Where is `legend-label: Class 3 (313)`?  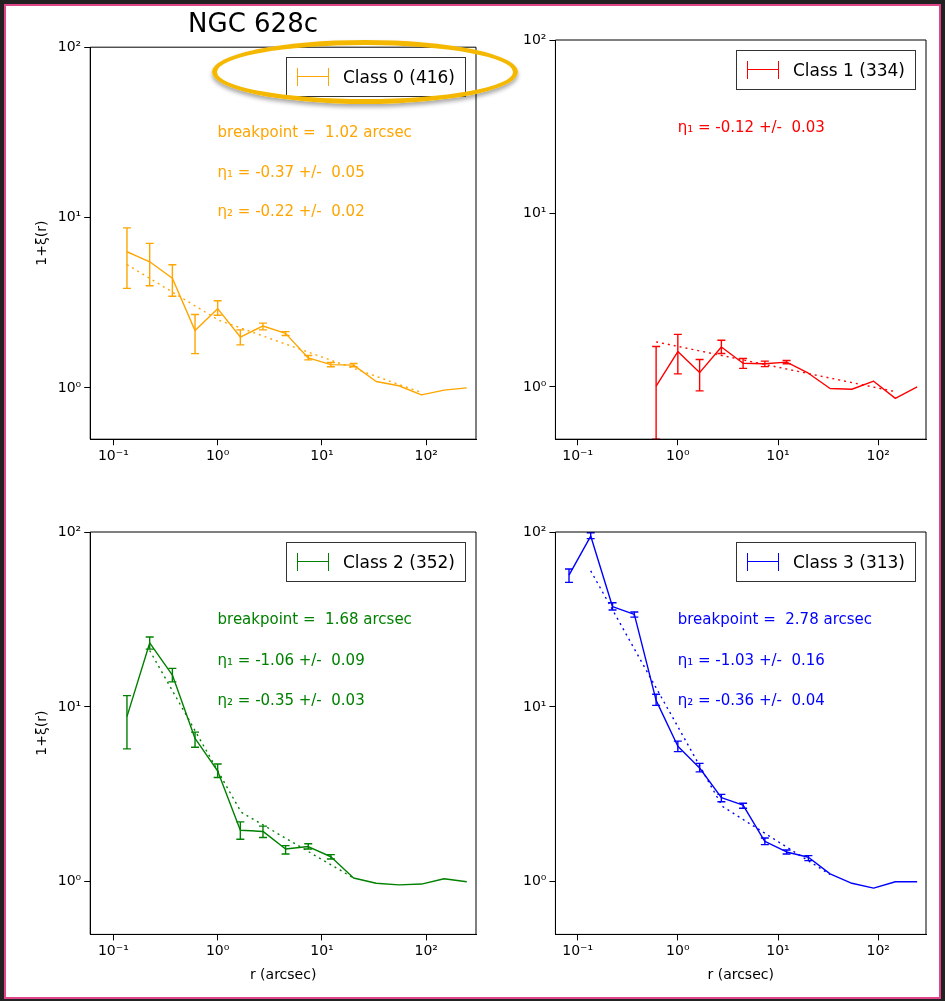
legend-label: Class 3 (313) is located at coordinates (848, 562).